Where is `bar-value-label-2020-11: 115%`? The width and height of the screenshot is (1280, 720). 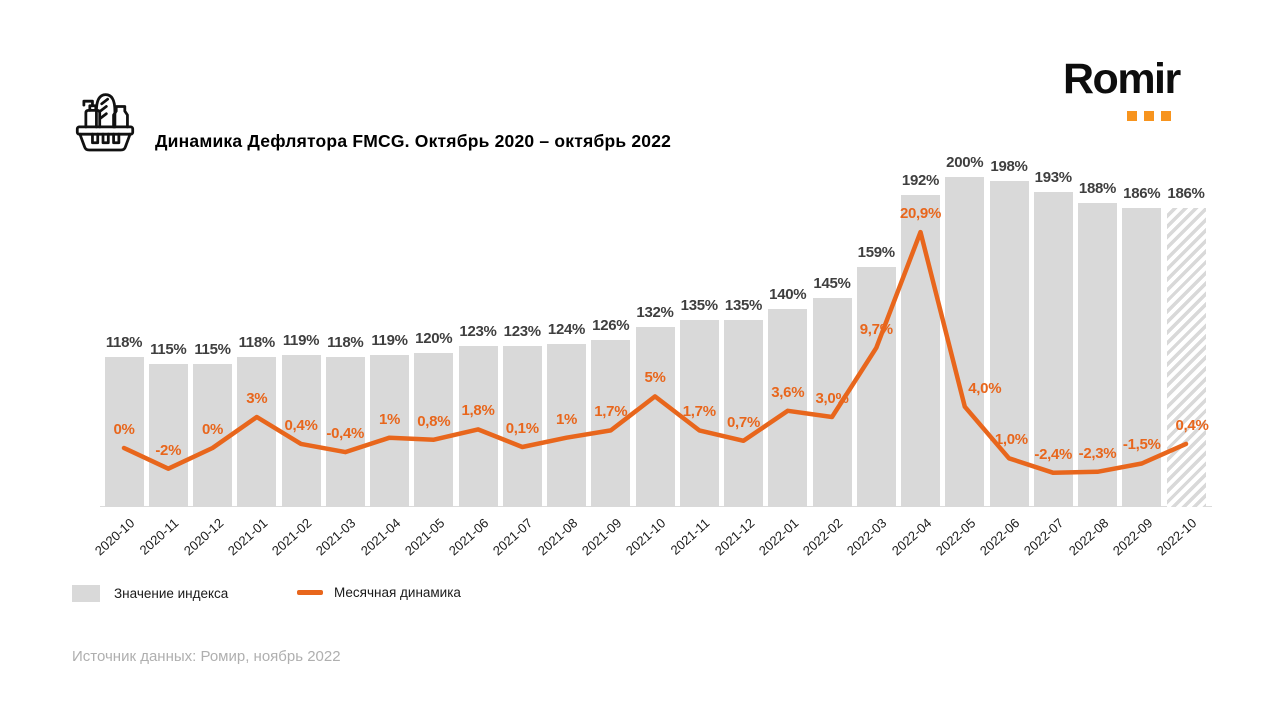 bar-value-label-2020-11: 115% is located at coordinates (168, 349).